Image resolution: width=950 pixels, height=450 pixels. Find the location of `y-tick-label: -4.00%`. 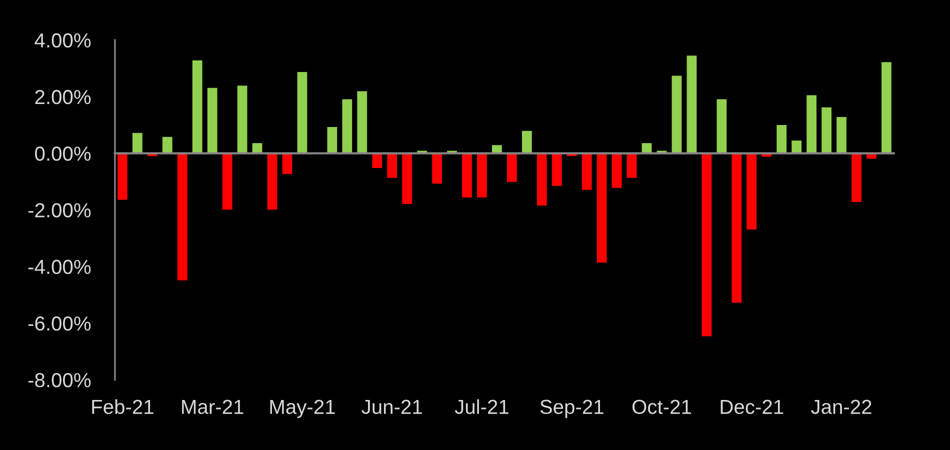

y-tick-label: -4.00% is located at coordinates (59, 267).